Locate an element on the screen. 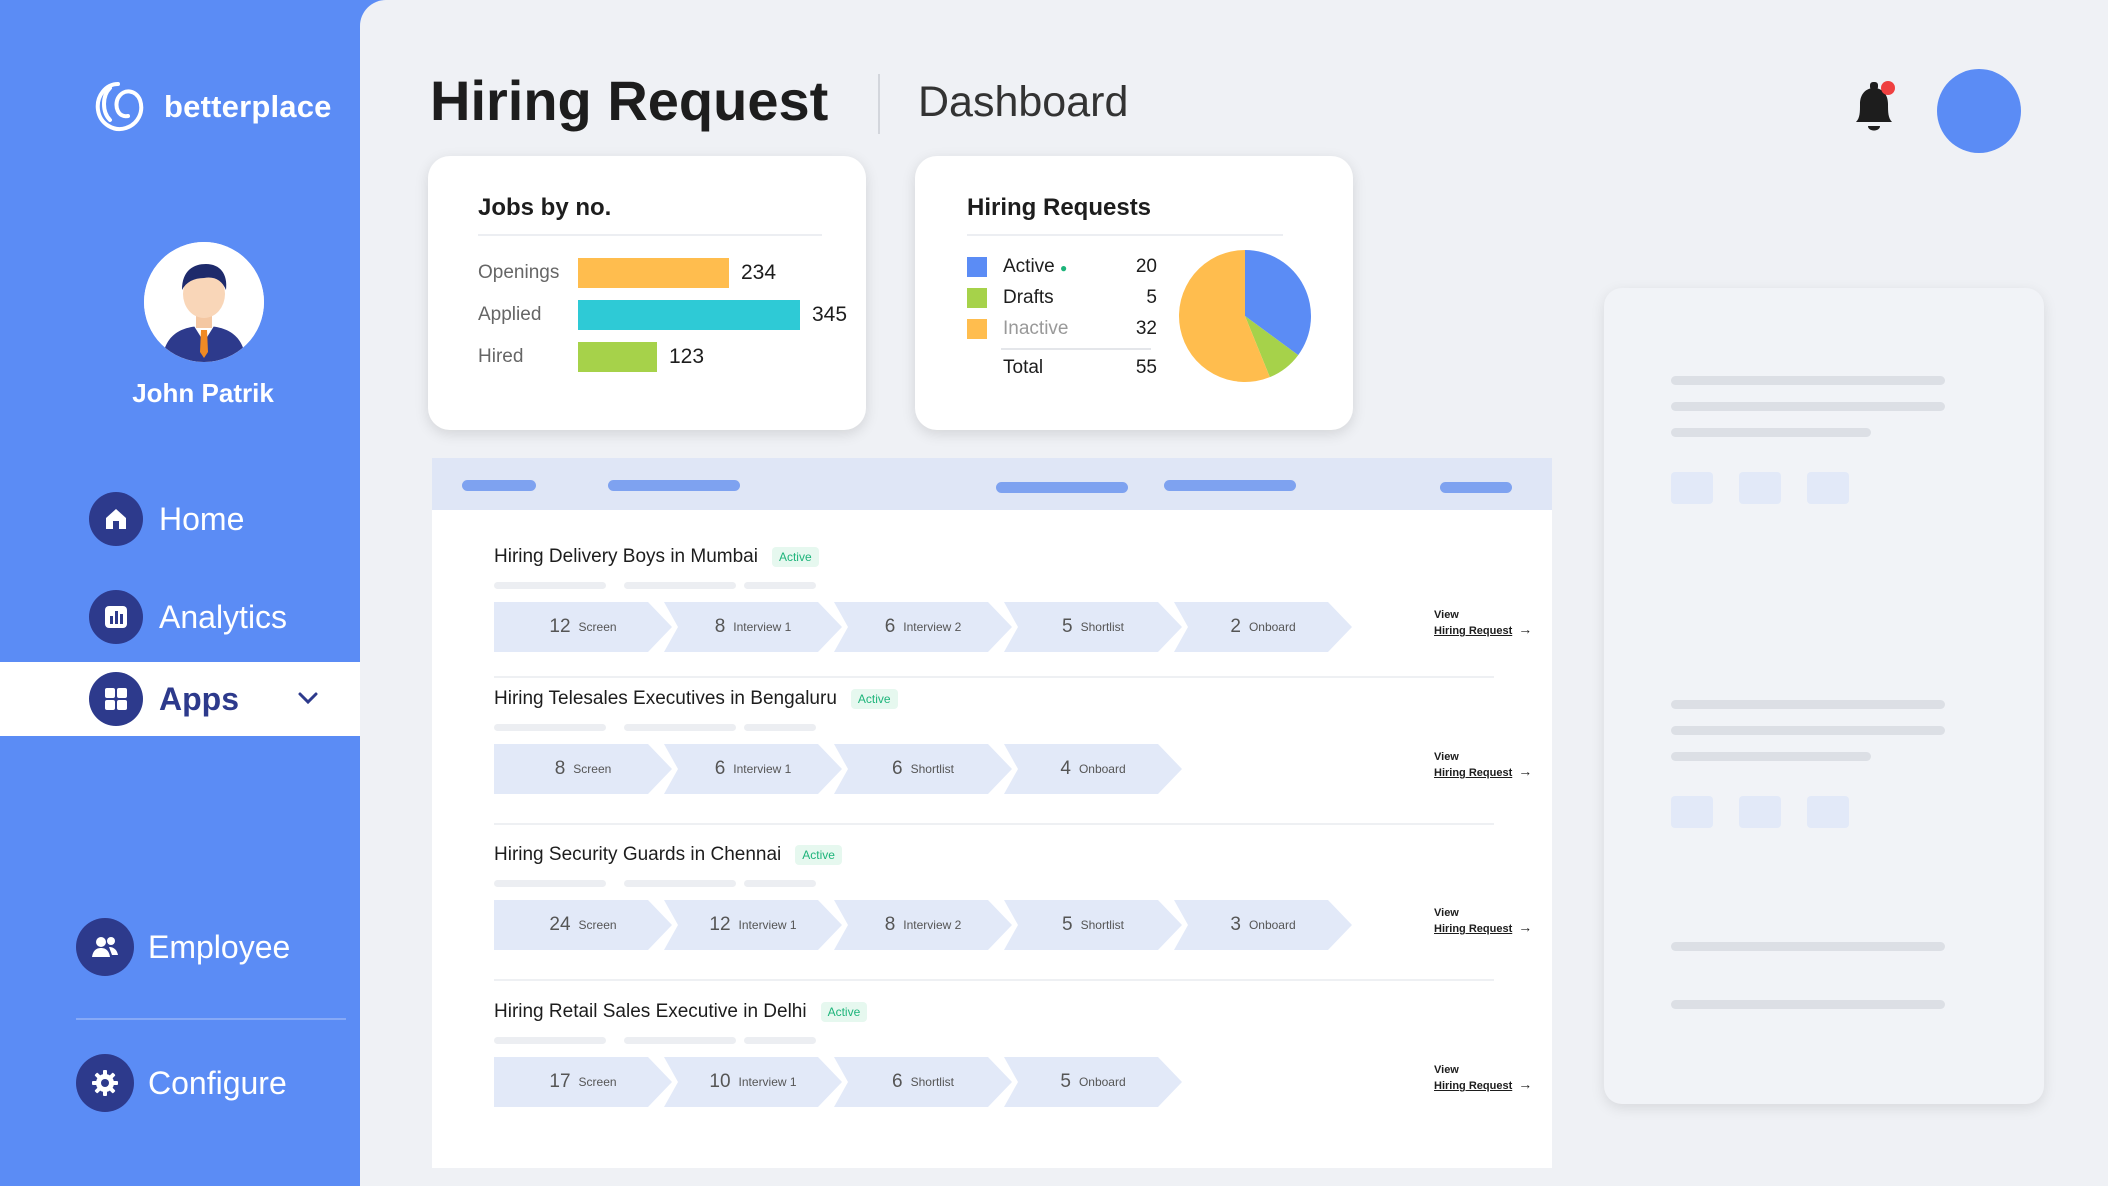 This screenshot has height=1186, width=2108. nav-home: Home is located at coordinates (180, 519).